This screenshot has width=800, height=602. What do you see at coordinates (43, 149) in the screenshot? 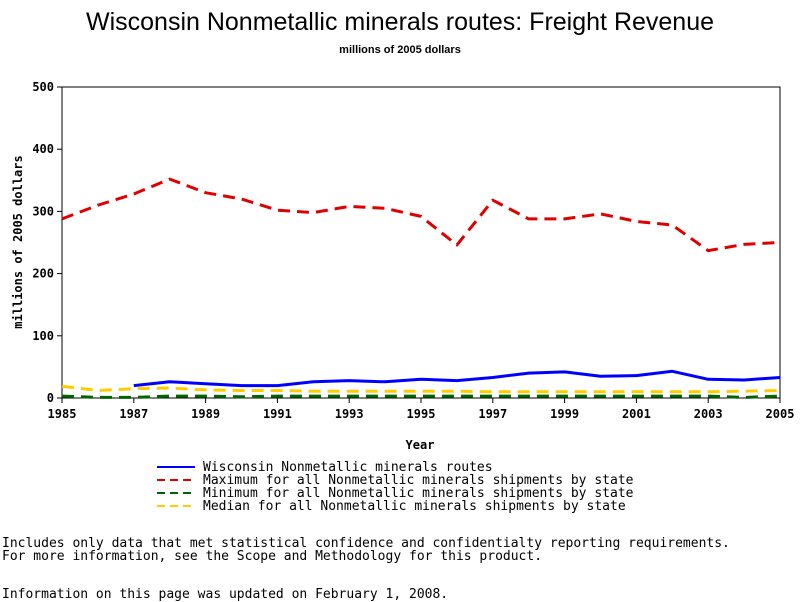
I see `y-tick-label: 400` at bounding box center [43, 149].